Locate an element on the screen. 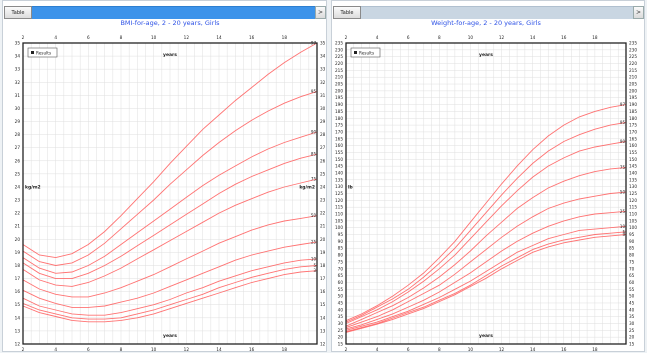 The image size is (647, 353). percentile-label: 50 is located at coordinates (314, 215).